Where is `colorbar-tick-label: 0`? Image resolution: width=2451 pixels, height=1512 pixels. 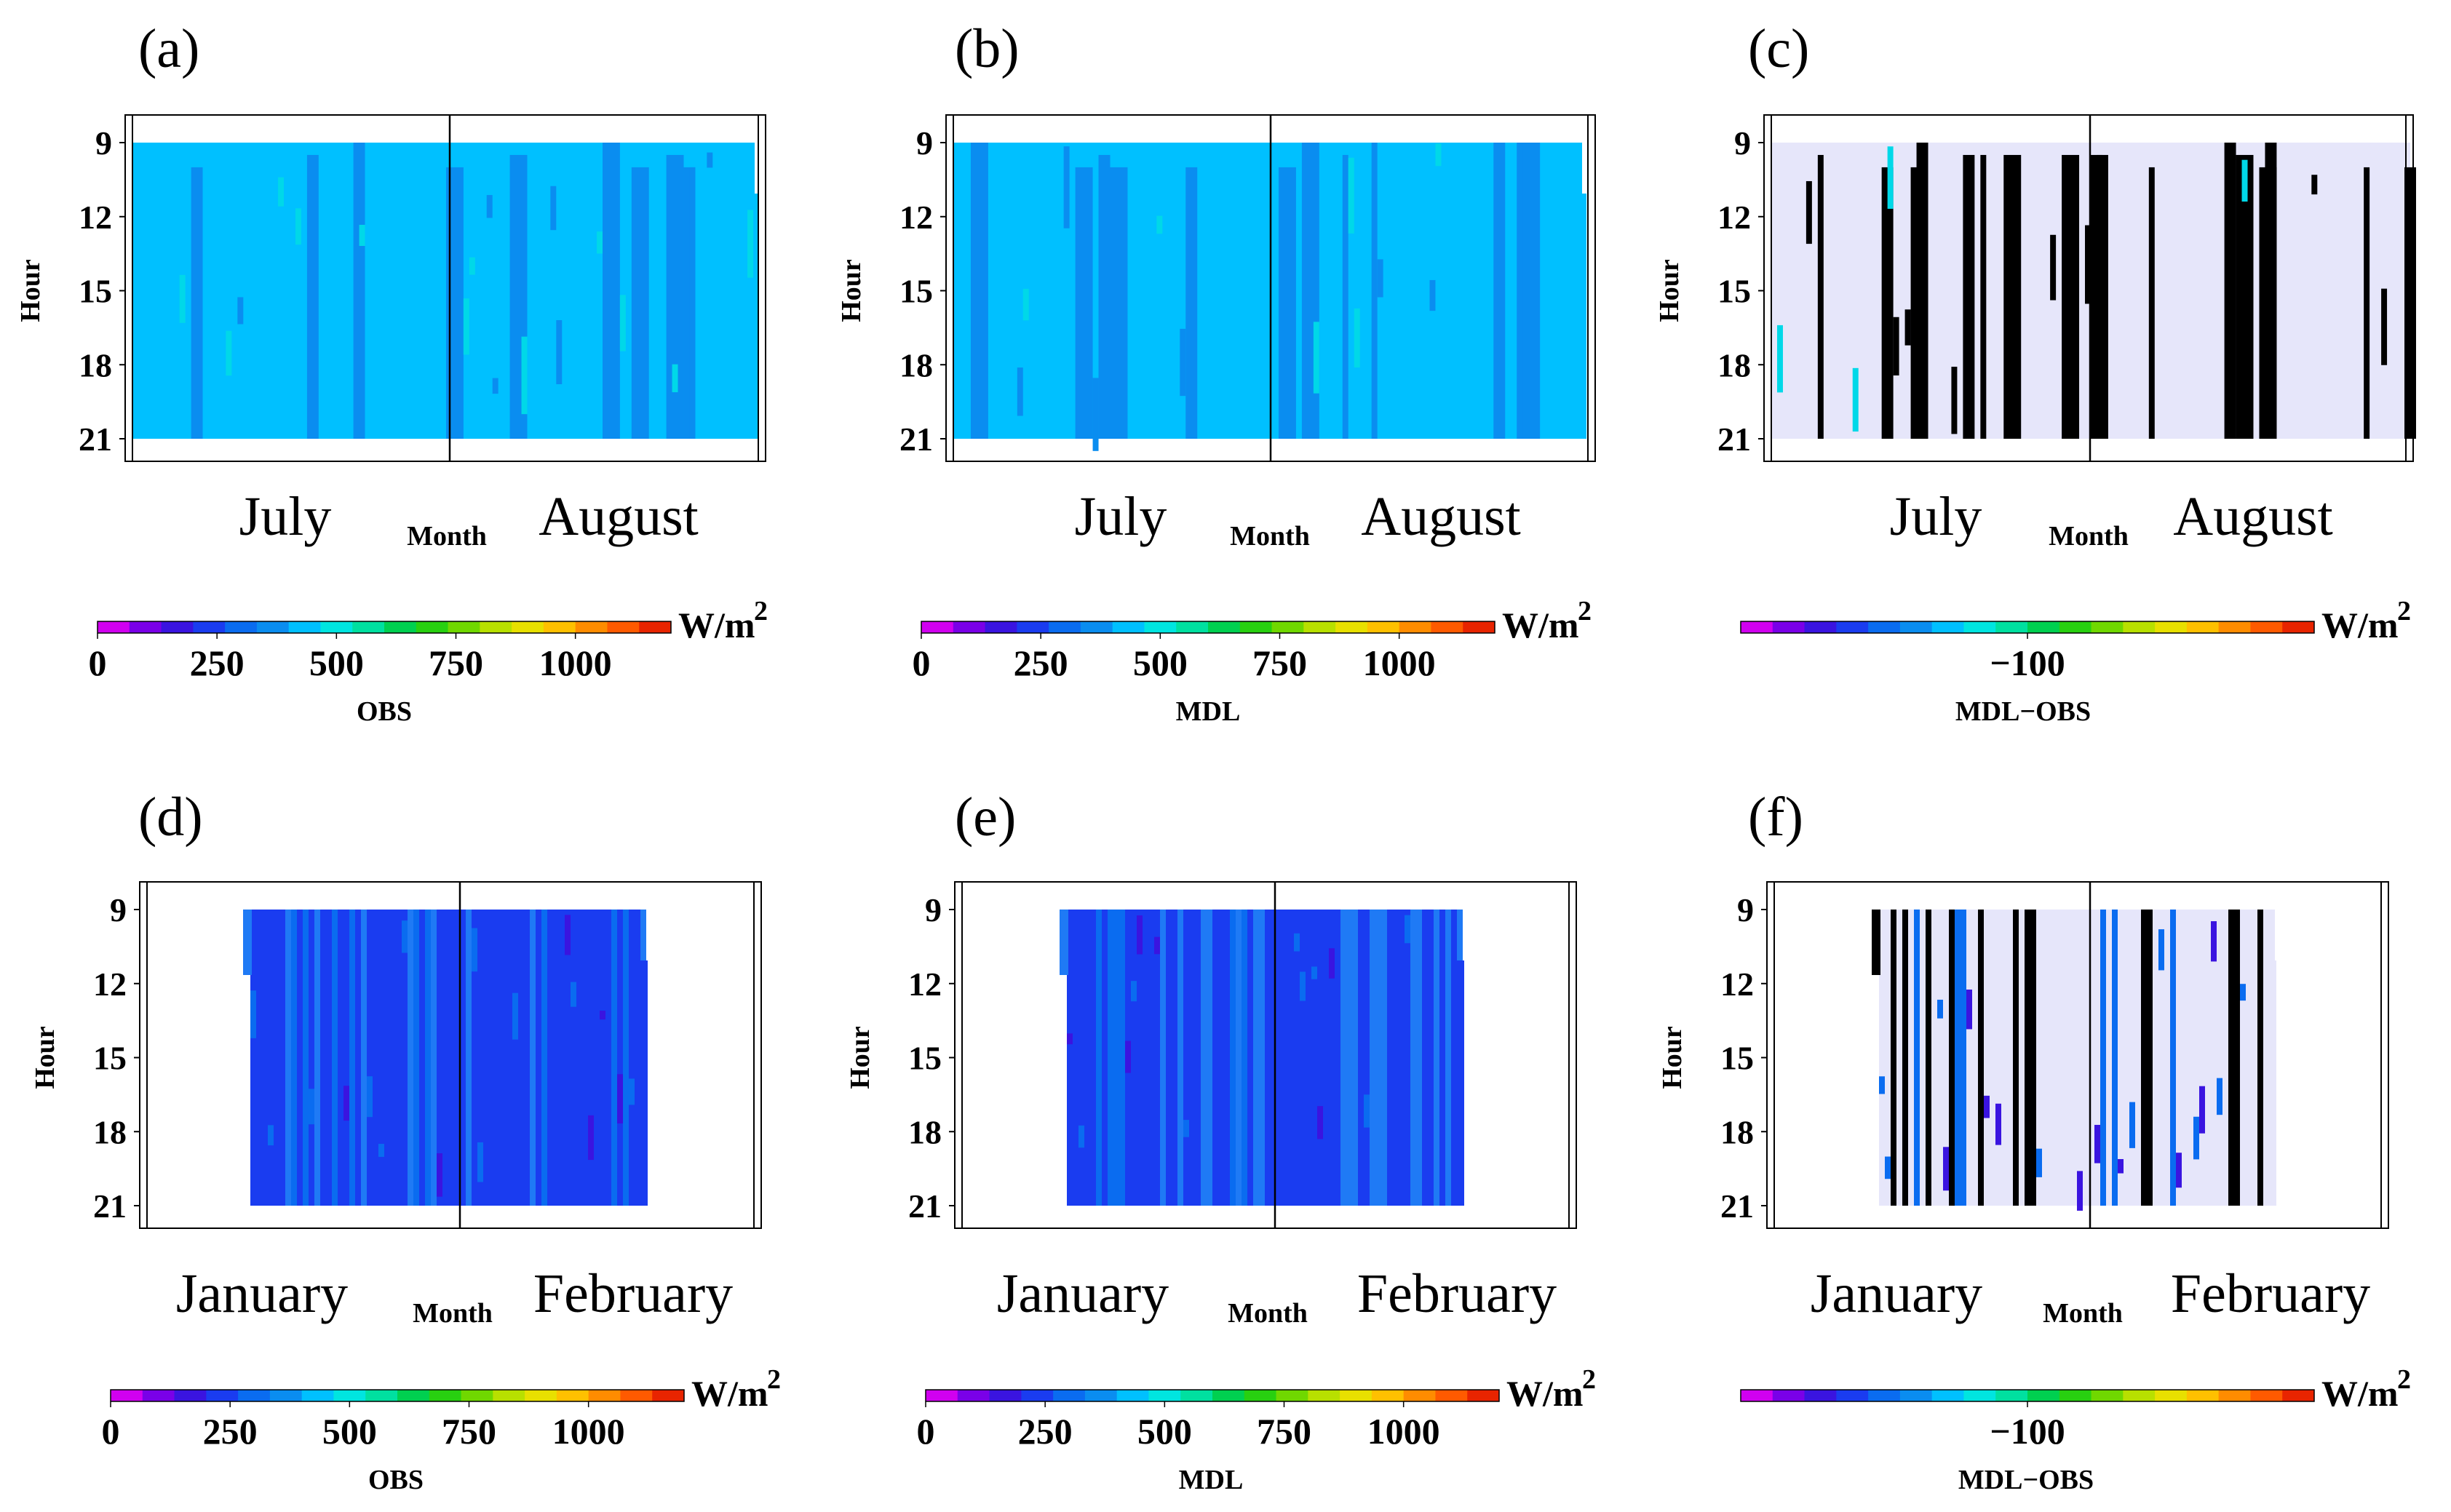 colorbar-tick-label: 0 is located at coordinates (111, 1431).